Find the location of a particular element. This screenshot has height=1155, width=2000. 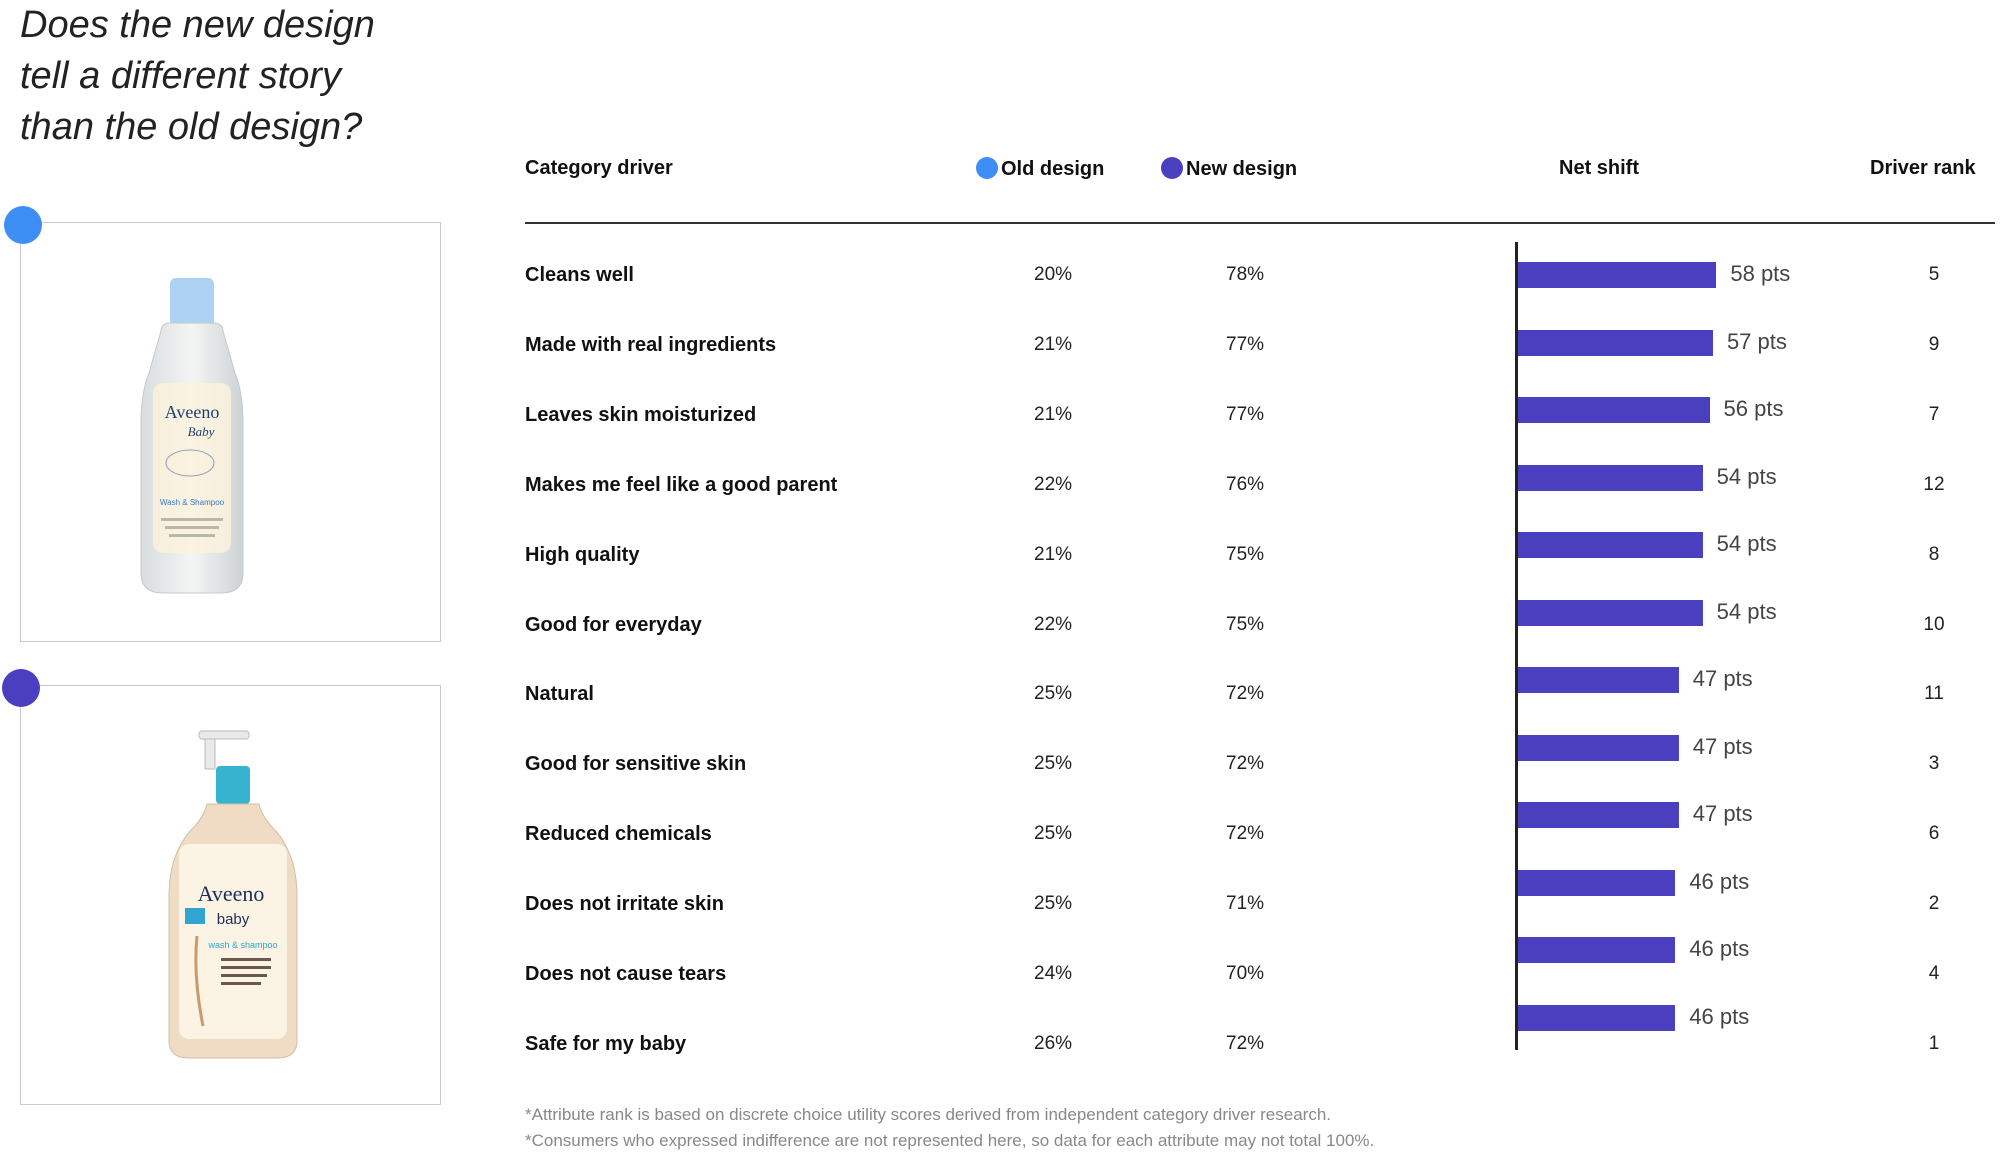

driver-rank-value: 9 is located at coordinates (1934, 344).